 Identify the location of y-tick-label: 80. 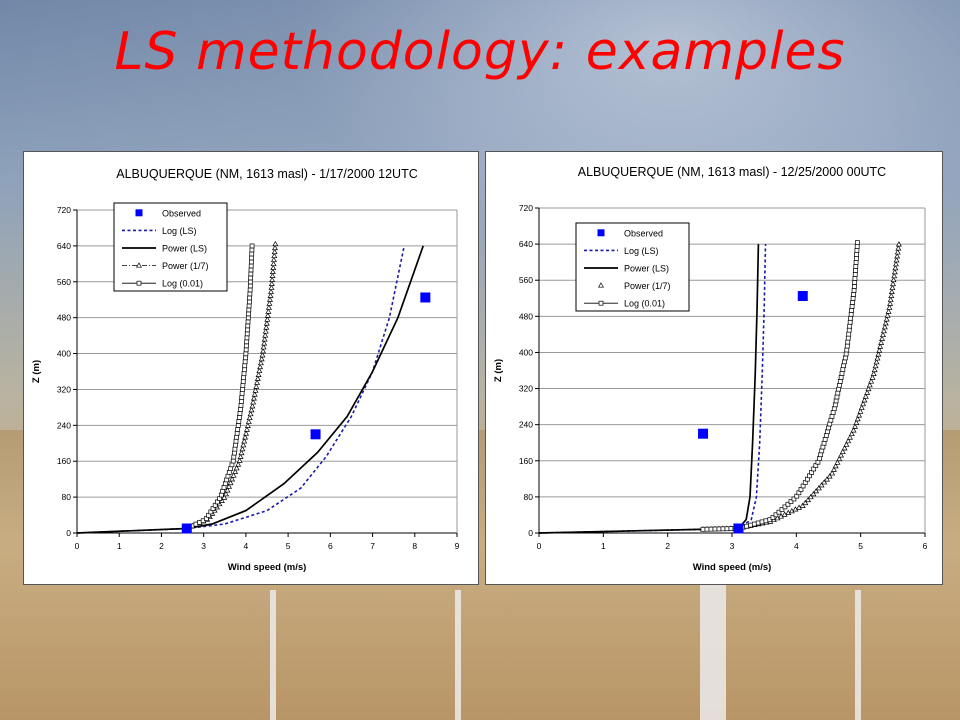
(529, 497).